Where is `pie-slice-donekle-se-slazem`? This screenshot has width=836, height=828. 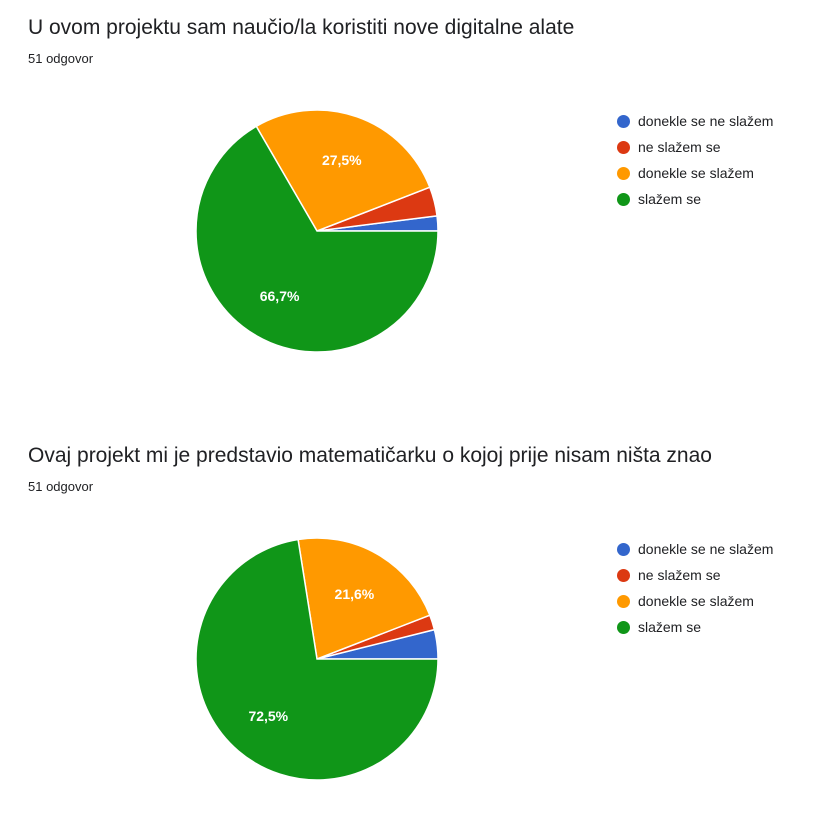
pie-slice-donekle-se-slazem is located at coordinates (364, 599).